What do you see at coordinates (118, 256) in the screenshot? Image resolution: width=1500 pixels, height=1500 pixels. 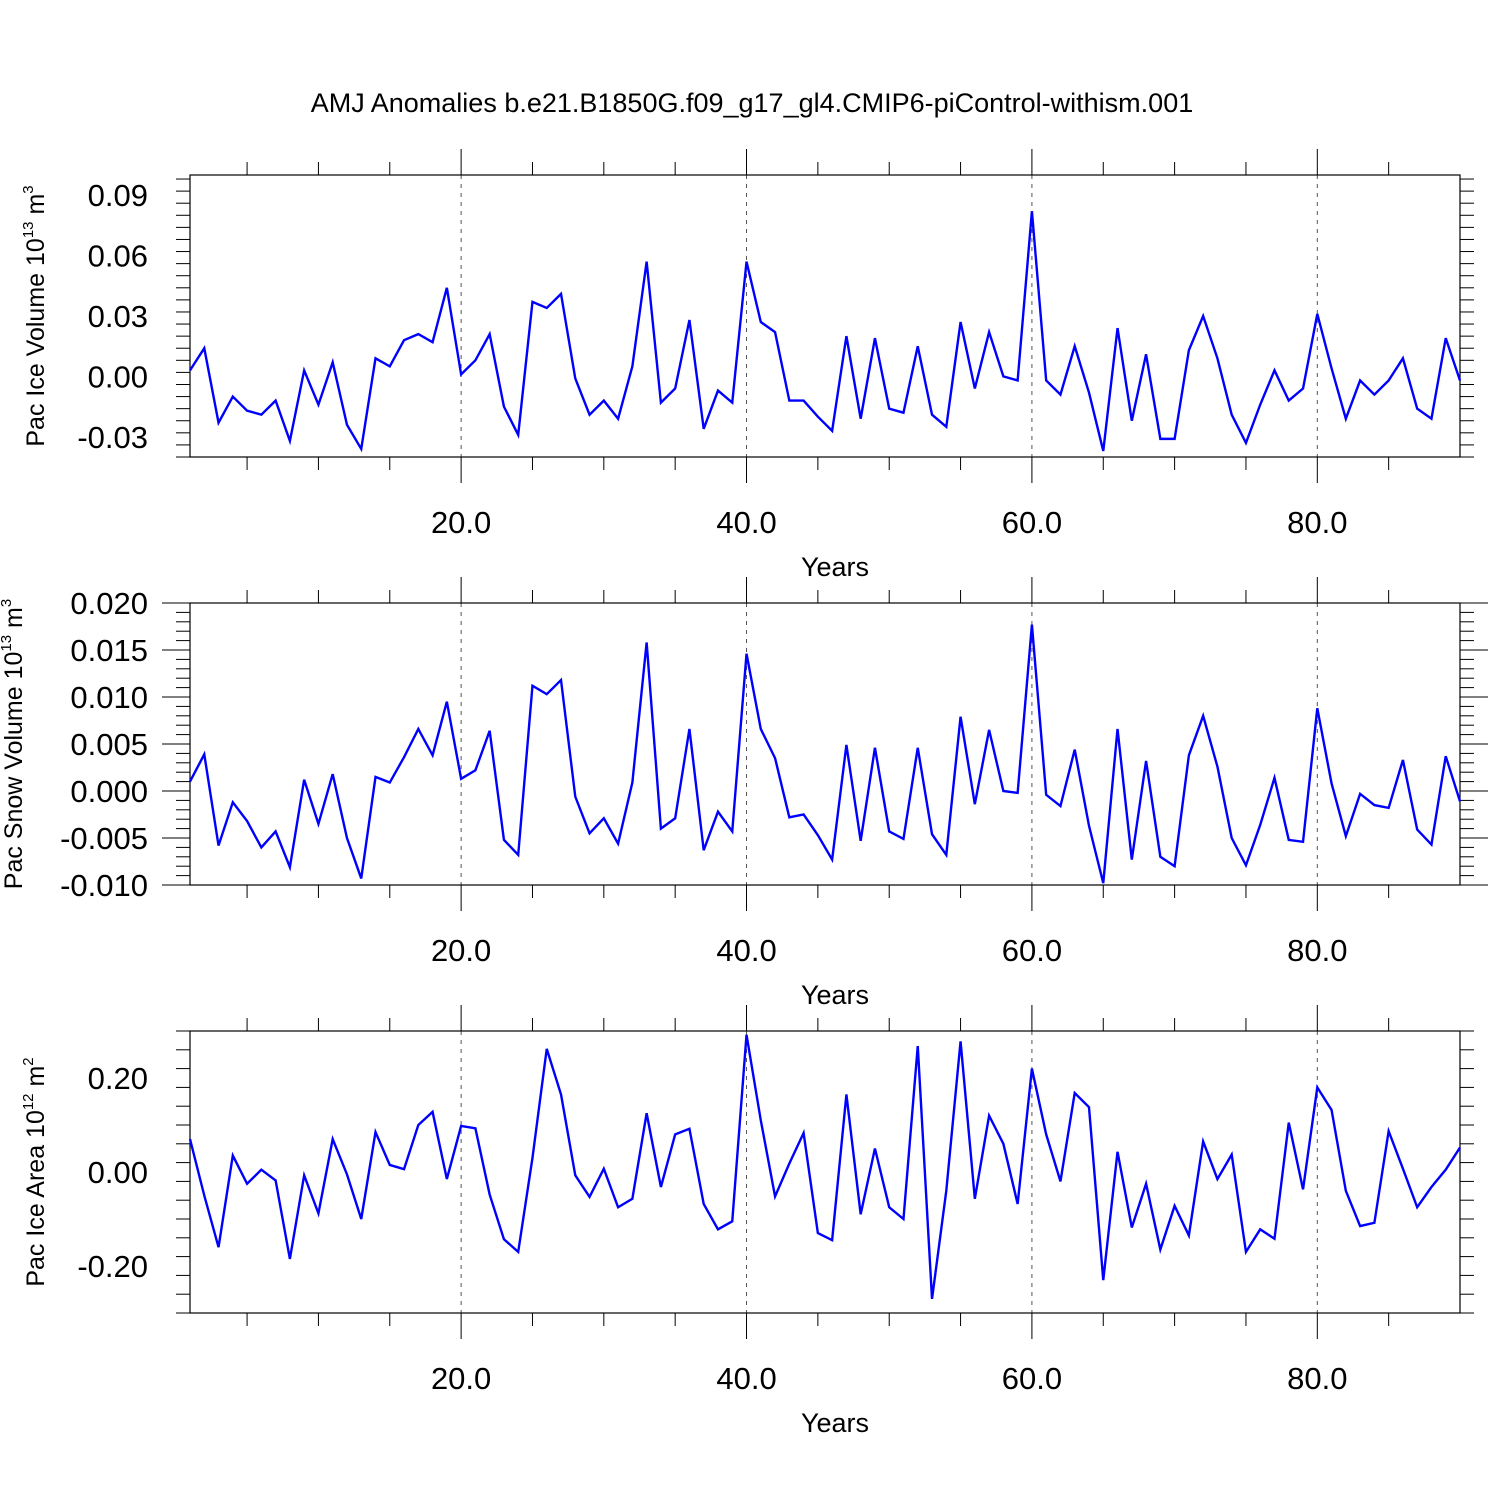 I see `y-tick-label: 0.06` at bounding box center [118, 256].